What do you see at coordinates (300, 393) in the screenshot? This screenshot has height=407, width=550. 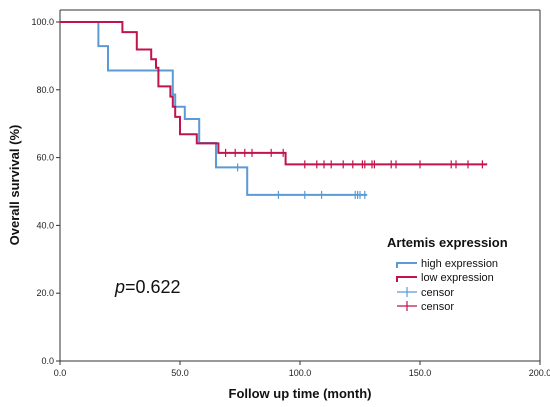 I see `x-axis-title: Follow up time (month)` at bounding box center [300, 393].